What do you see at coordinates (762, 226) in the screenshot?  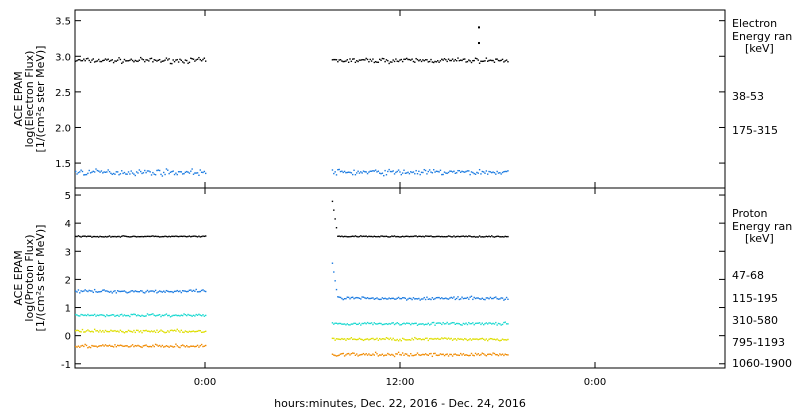 I see `proton-legend-subtitle: Energy ran` at bounding box center [762, 226].